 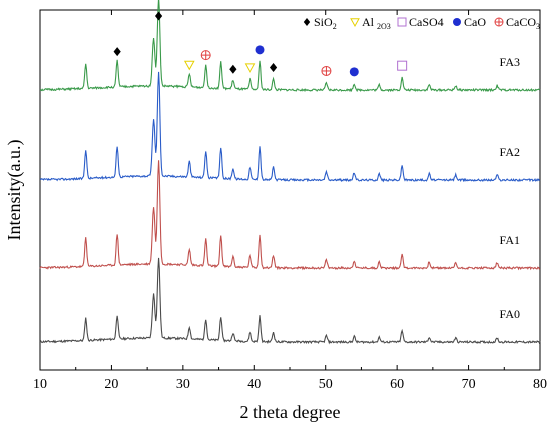 I want to click on legend-item-4: CaCO3, so click(x=517, y=23).